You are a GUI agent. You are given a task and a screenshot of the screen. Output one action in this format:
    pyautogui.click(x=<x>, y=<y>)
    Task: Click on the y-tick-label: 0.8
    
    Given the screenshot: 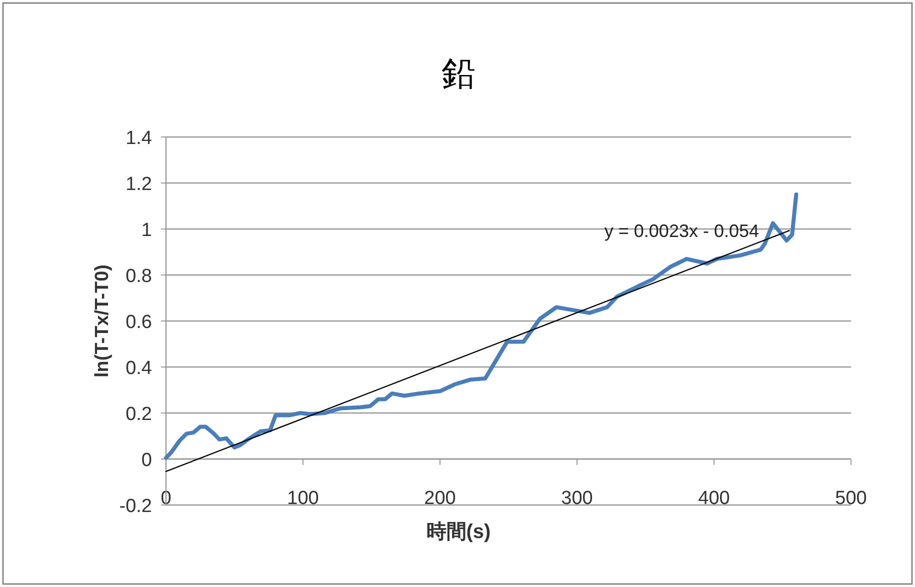 What is the action you would take?
    pyautogui.click(x=139, y=276)
    